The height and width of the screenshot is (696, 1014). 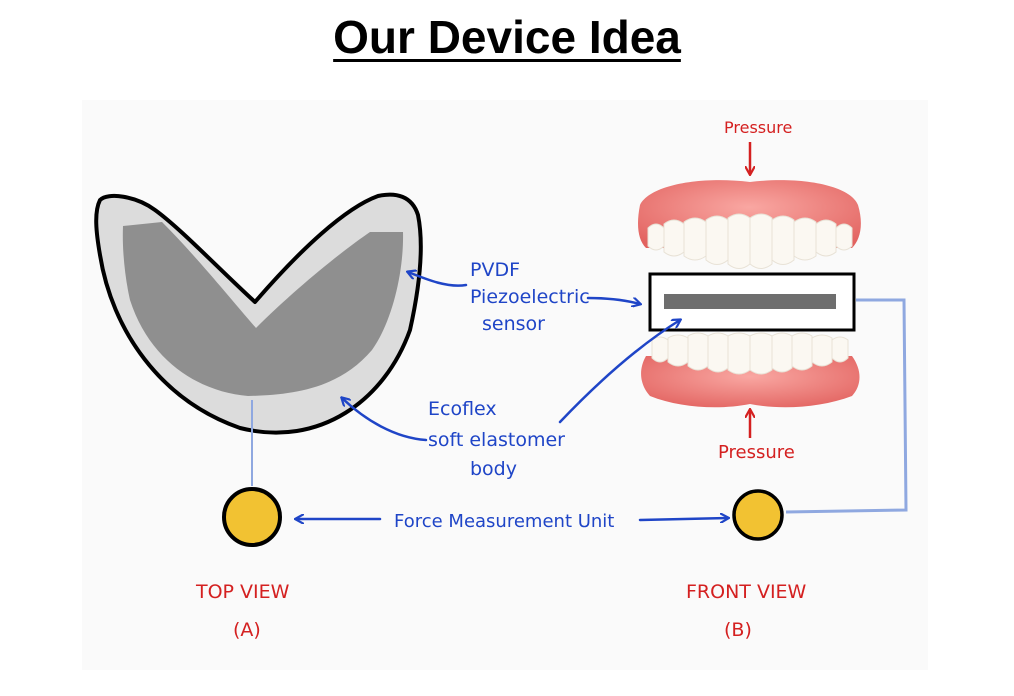 What do you see at coordinates (530, 297) in the screenshot?
I see `label-piezoelectric: Piezoelectric` at bounding box center [530, 297].